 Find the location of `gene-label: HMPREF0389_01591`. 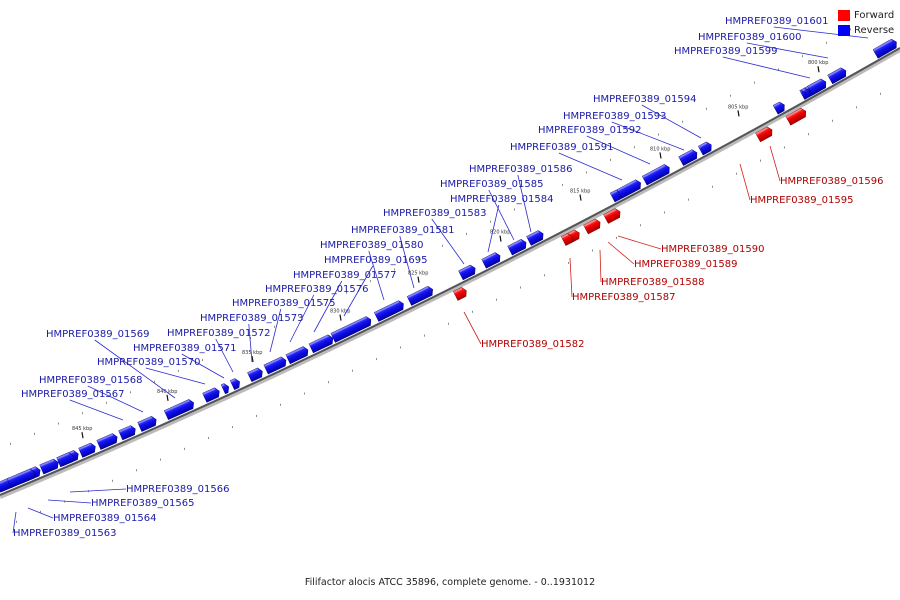

gene-label: HMPREF0389_01591 is located at coordinates (561, 147).